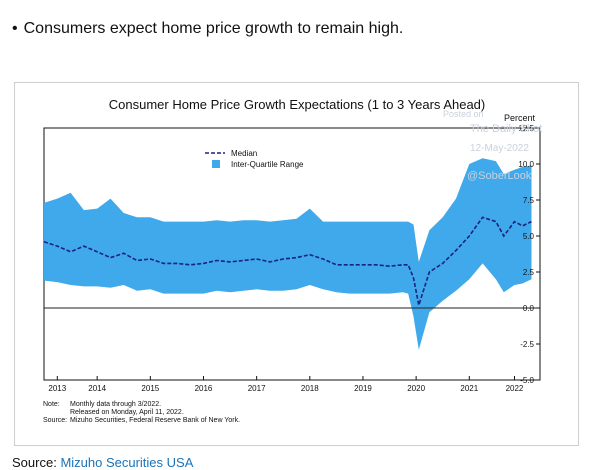 The image size is (593, 470). I want to click on watermark-line4: @SoberLook, so click(499, 176).